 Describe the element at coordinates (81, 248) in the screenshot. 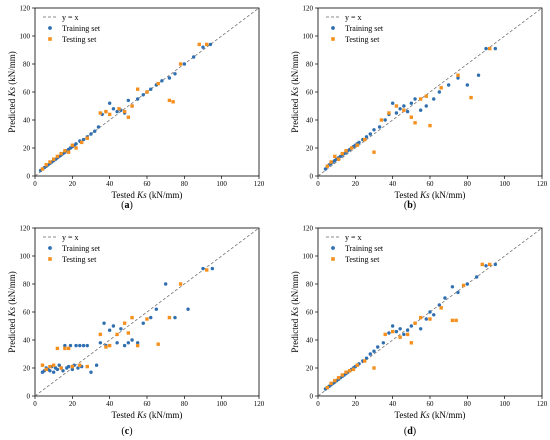

I see `legend-label-training: Training set` at that location.